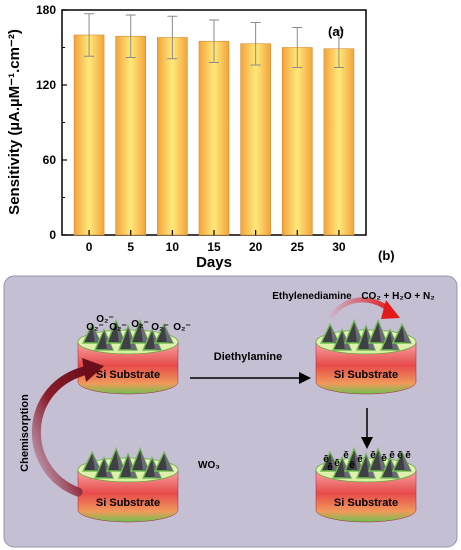 Image resolution: width=461 pixels, height=550 pixels. I want to click on oxygen-ion-labels: O₂⁻ O₂⁻ O₂⁻ O₂⁻ O₂⁻O₂⁻, so click(138, 323).